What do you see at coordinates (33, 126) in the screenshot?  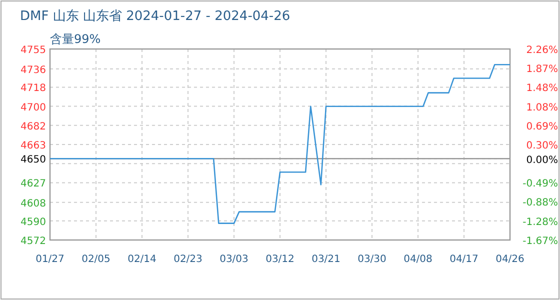 I see `y-tick-label: 4682` at bounding box center [33, 126].